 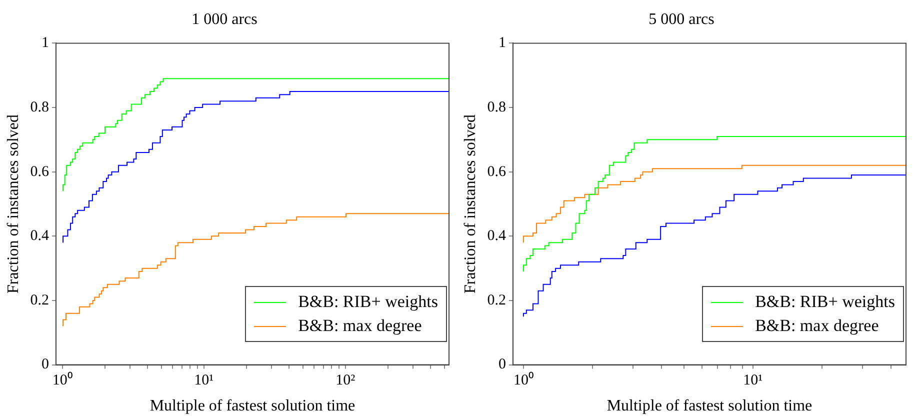 I want to click on x-tick-label: 10², so click(x=346, y=380).